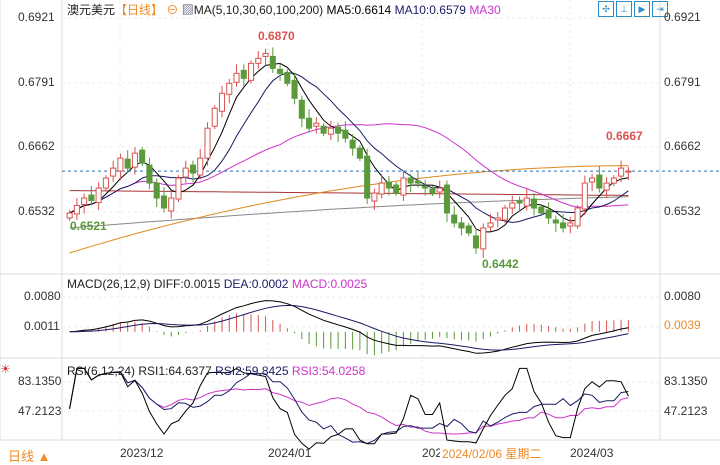 This screenshot has height=465, width=720. I want to click on zoom-in-icon: ⊥, so click(624, 9).